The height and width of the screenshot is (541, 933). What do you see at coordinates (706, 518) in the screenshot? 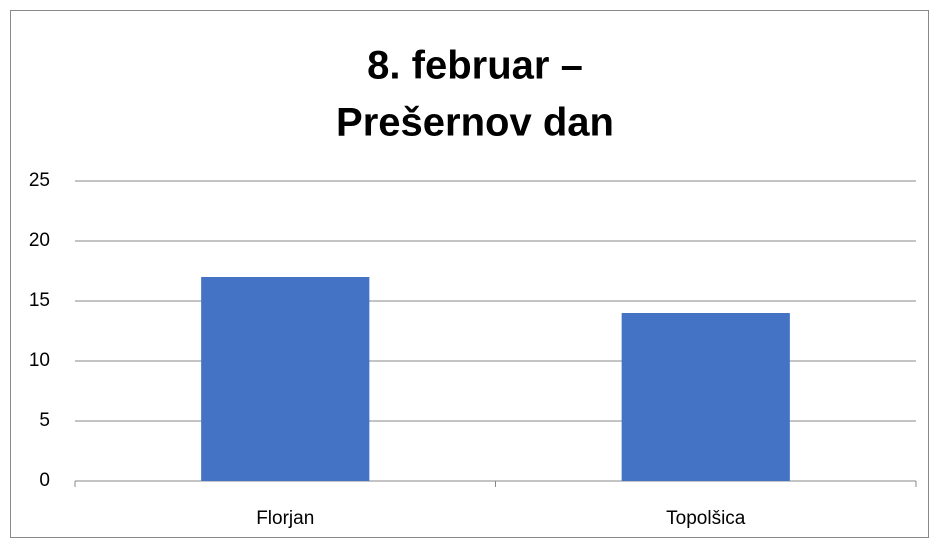
I see `x-tick-label: Topolšica` at bounding box center [706, 518].